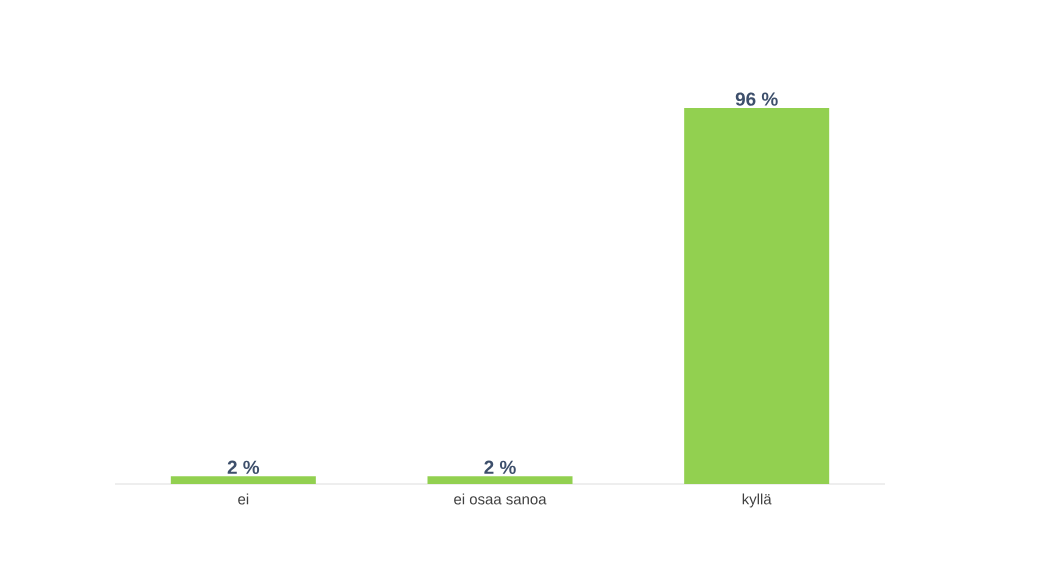 This screenshot has height=581, width=1048. Describe the element at coordinates (243, 499) in the screenshot. I see `x-tick-label: ei` at that location.